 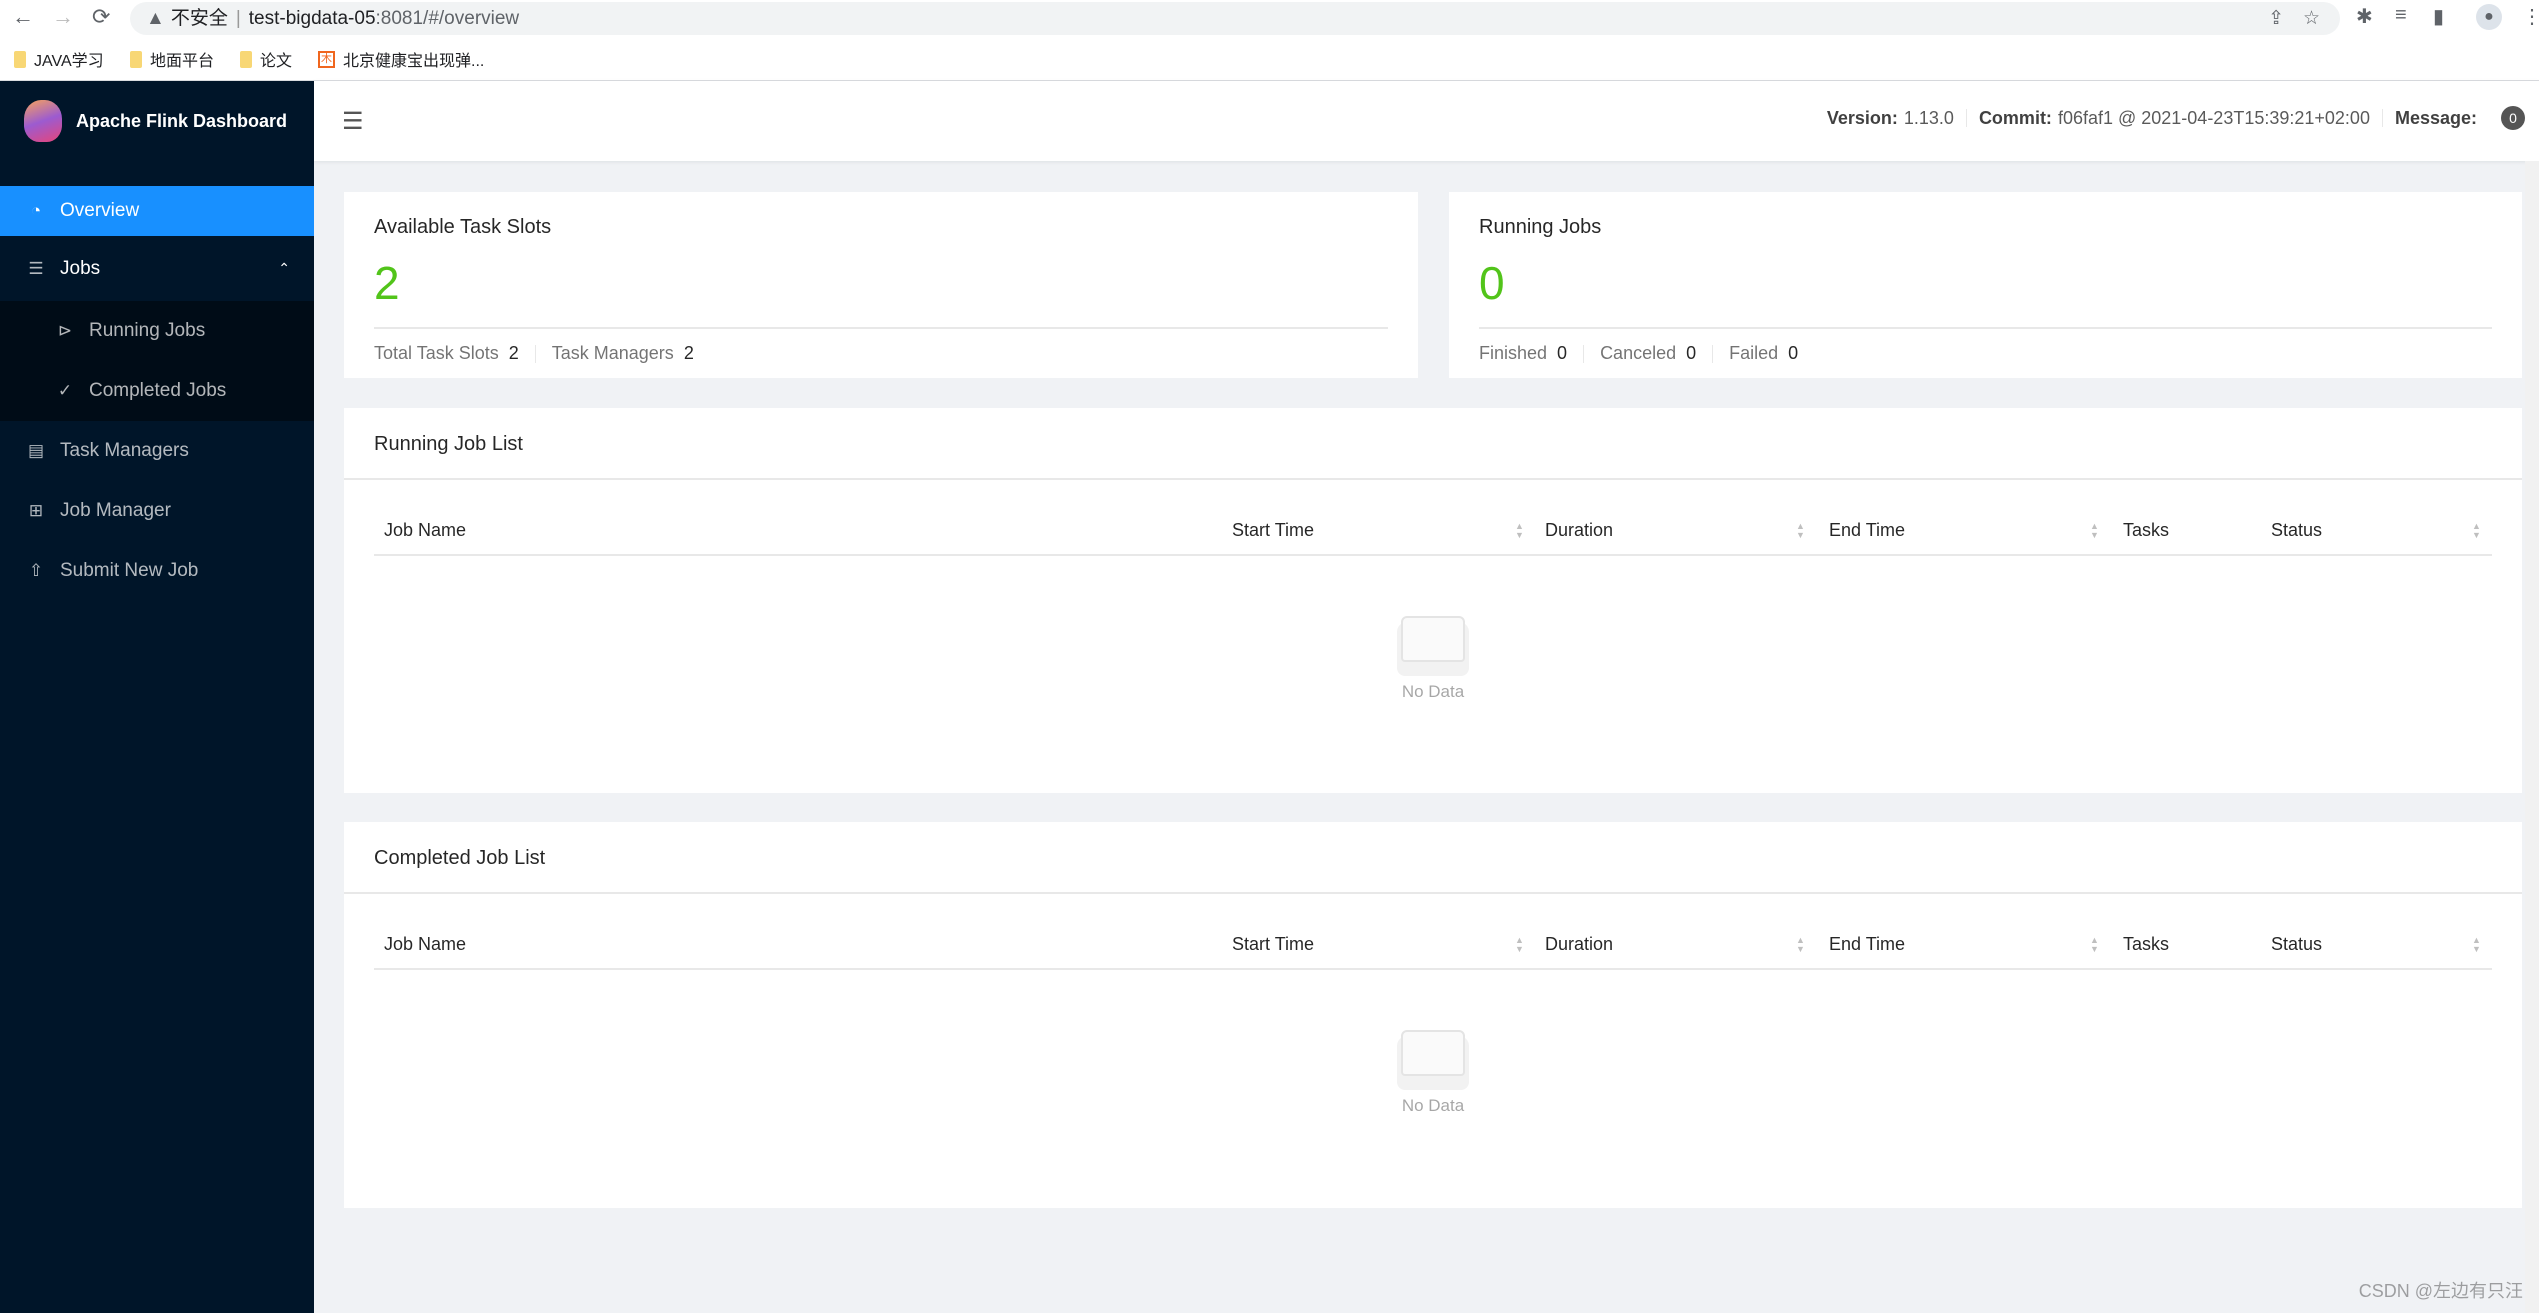 I want to click on extensions-icon: ✱, so click(x=2364, y=17).